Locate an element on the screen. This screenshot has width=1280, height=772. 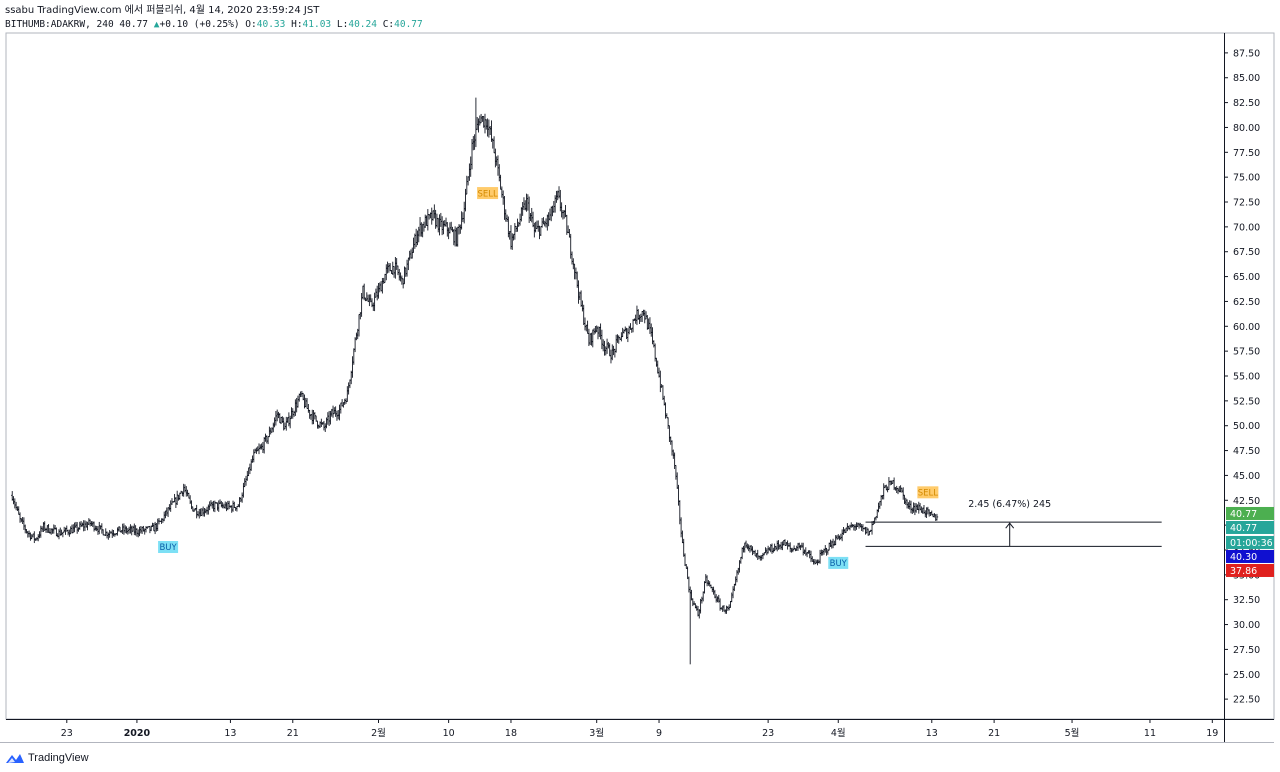
price-tags: 40.77 40.77 01:00:36 40.30 37.86 is located at coordinates (1250, 541).